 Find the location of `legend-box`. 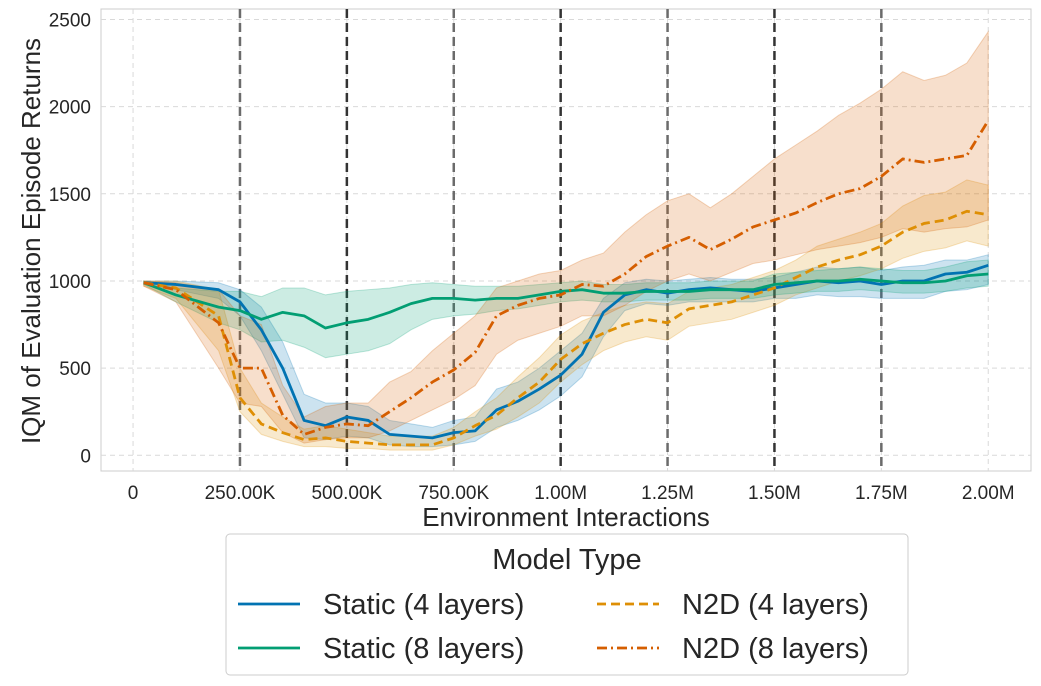

legend-box is located at coordinates (567, 604).